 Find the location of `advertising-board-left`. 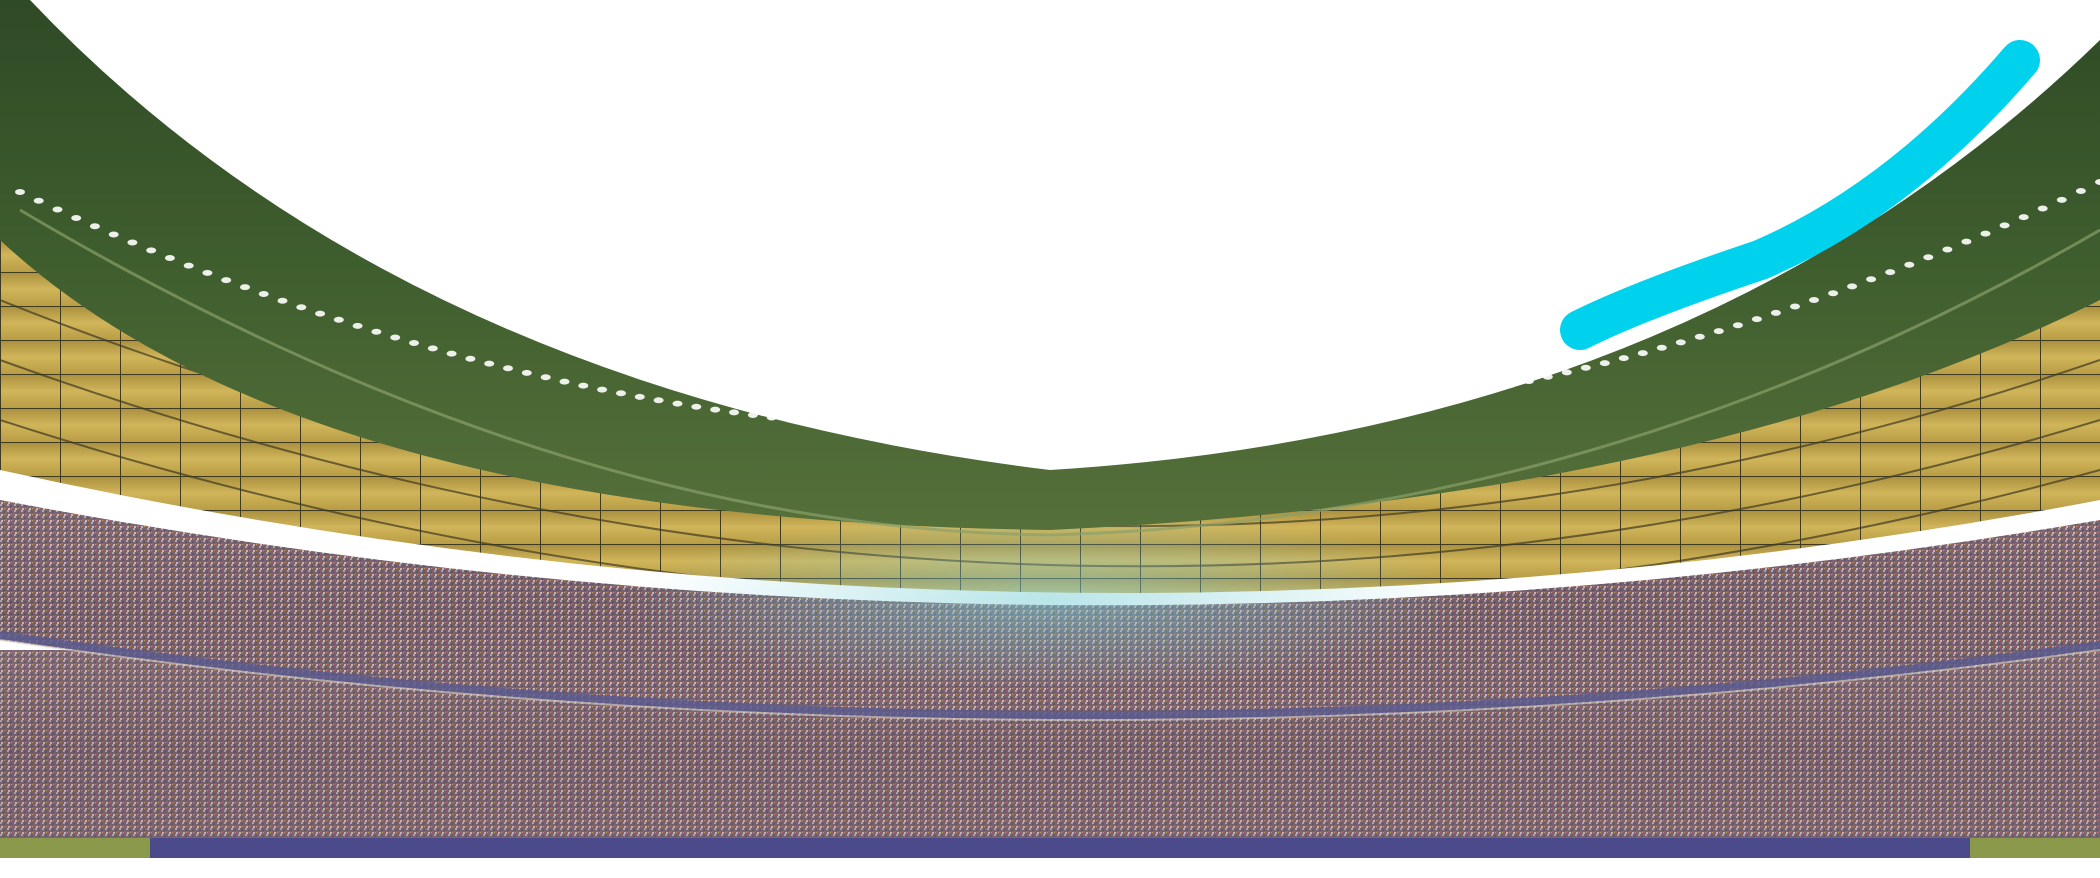

advertising-board-left is located at coordinates (75, 848).